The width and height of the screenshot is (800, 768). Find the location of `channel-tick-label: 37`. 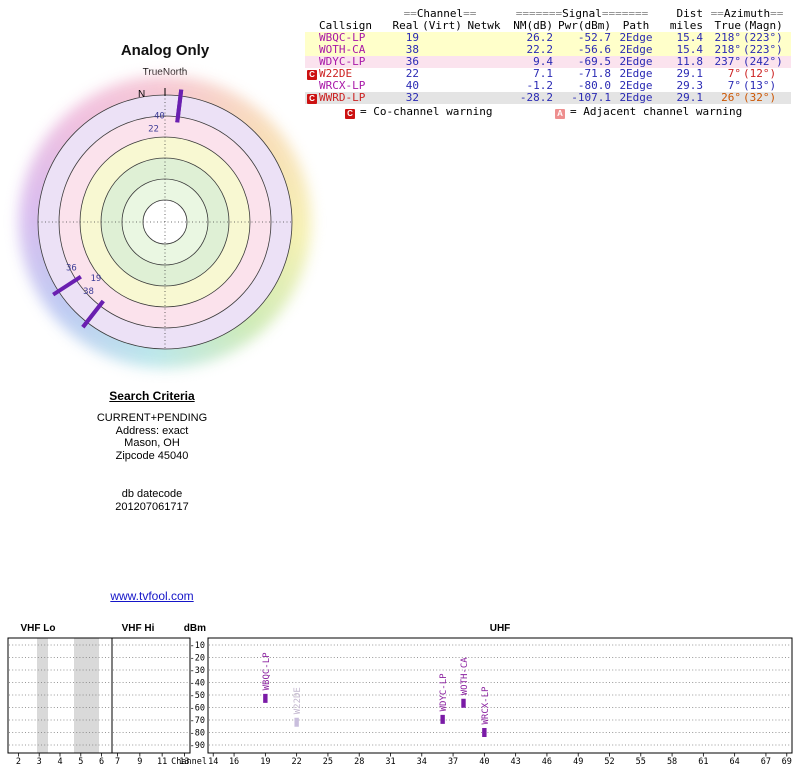

channel-tick-label: 37 is located at coordinates (453, 762).